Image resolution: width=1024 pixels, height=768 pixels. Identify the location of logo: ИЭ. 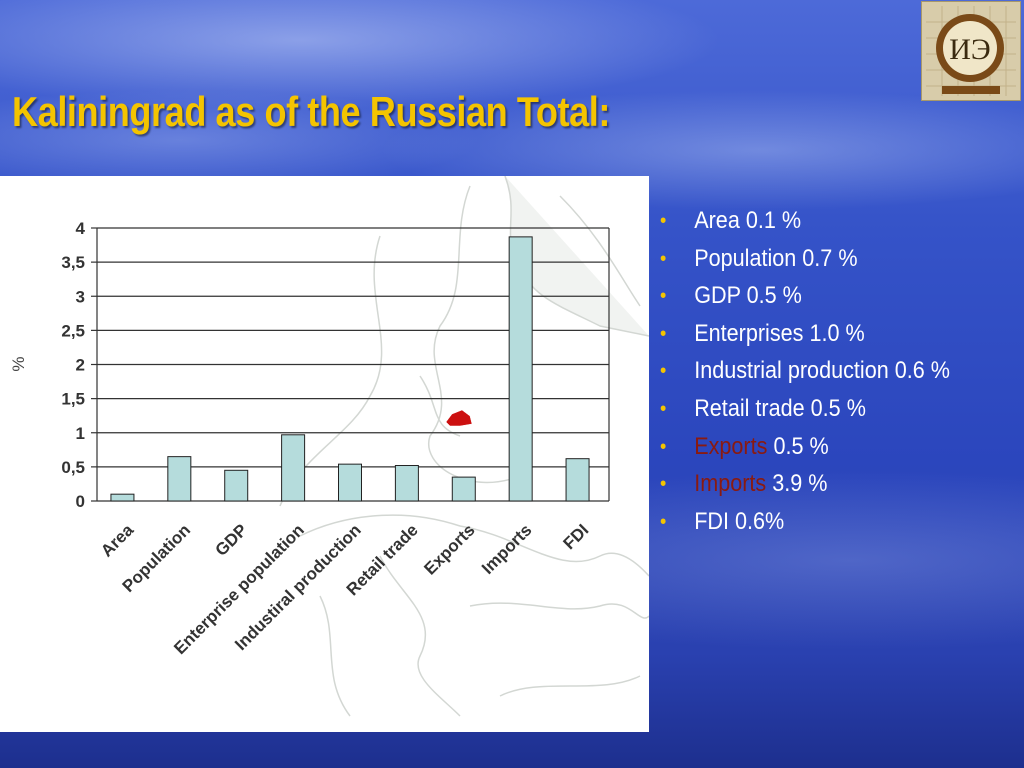
(971, 51).